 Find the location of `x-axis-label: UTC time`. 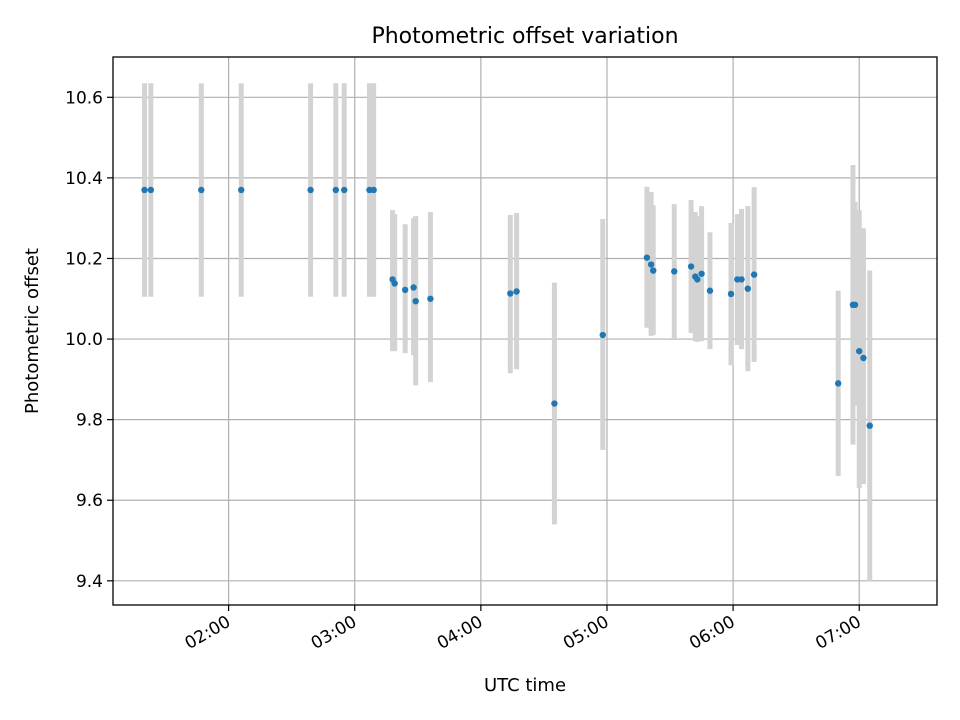

x-axis-label: UTC time is located at coordinates (525, 685).